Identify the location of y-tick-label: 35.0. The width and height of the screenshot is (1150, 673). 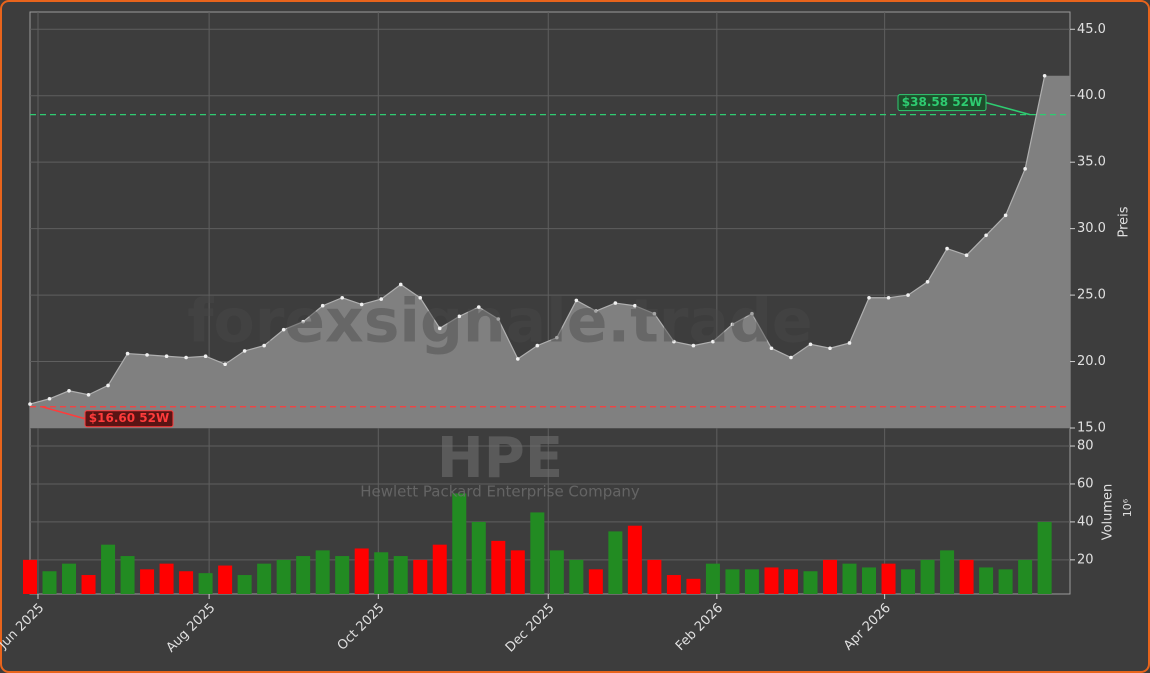
(1091, 162).